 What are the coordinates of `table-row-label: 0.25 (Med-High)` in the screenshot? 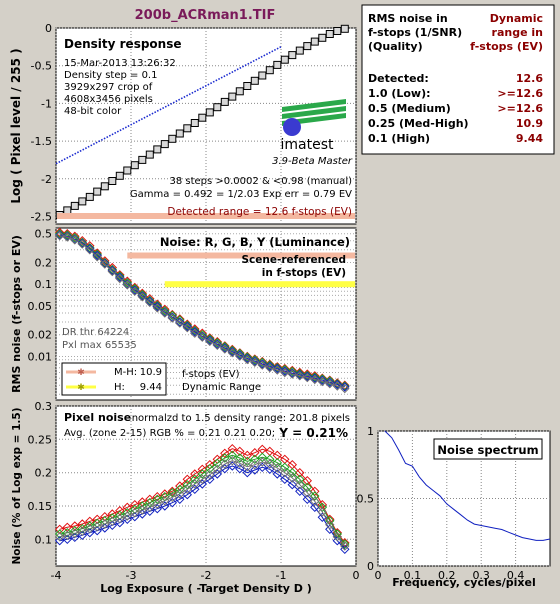 It's located at (418, 123).